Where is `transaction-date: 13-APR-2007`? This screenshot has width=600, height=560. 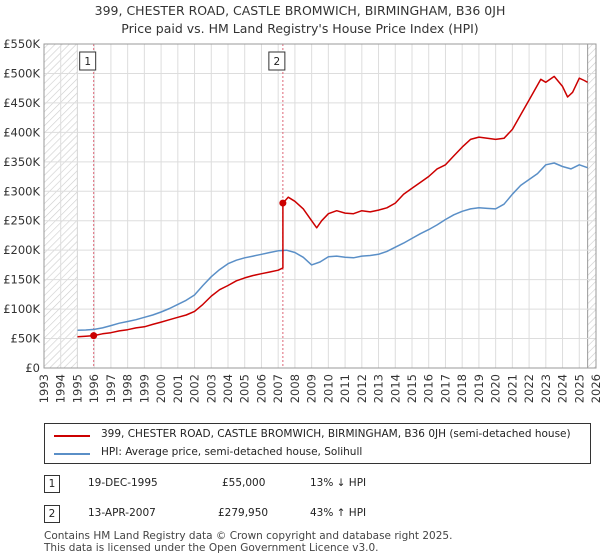 transaction-date: 13-APR-2007 is located at coordinates (122, 513).